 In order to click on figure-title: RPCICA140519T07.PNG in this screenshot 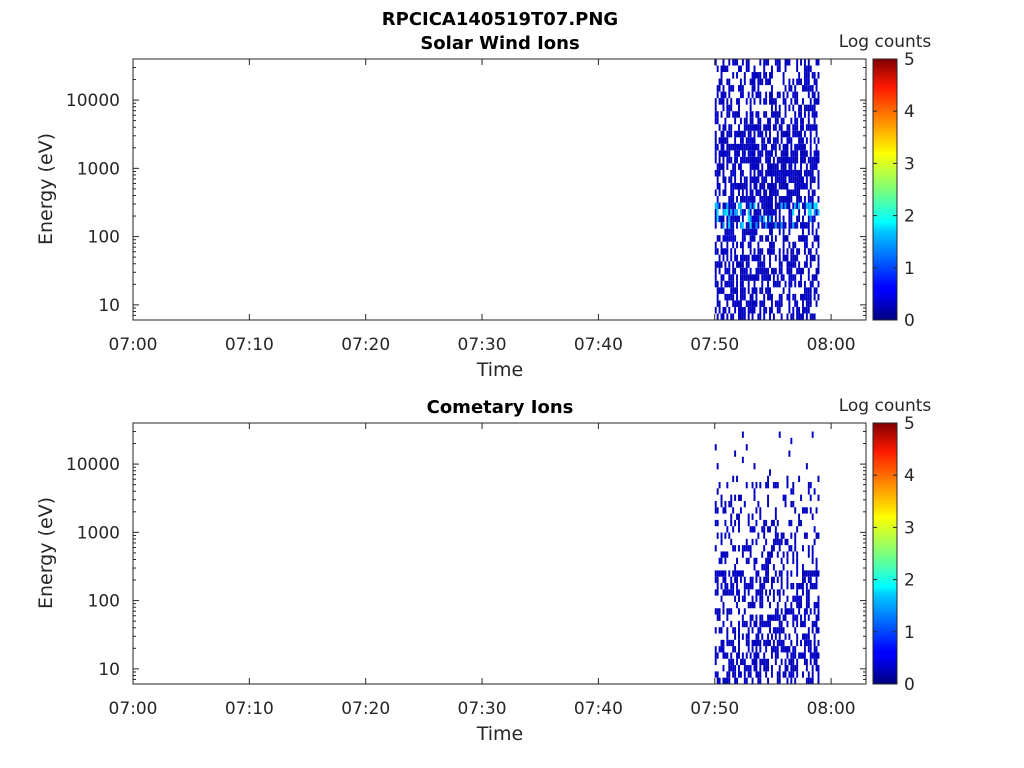, I will do `click(500, 19)`.